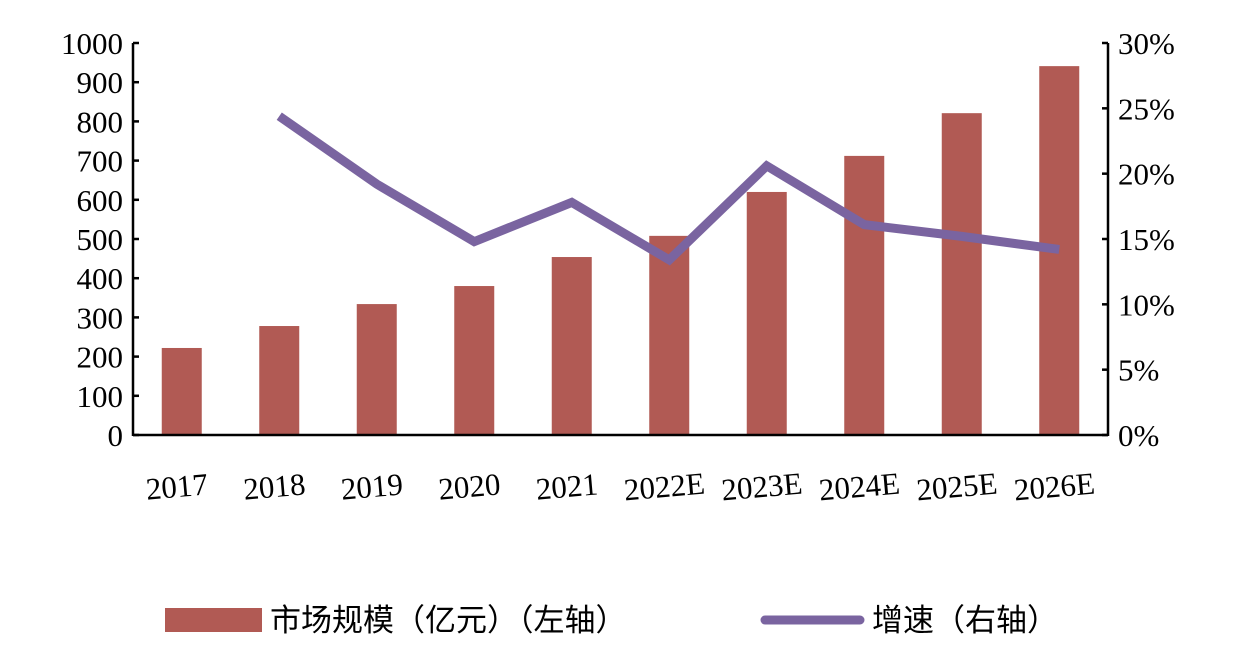 Image resolution: width=1240 pixels, height=665 pixels. I want to click on x-tick-label: 2021, so click(566, 486).